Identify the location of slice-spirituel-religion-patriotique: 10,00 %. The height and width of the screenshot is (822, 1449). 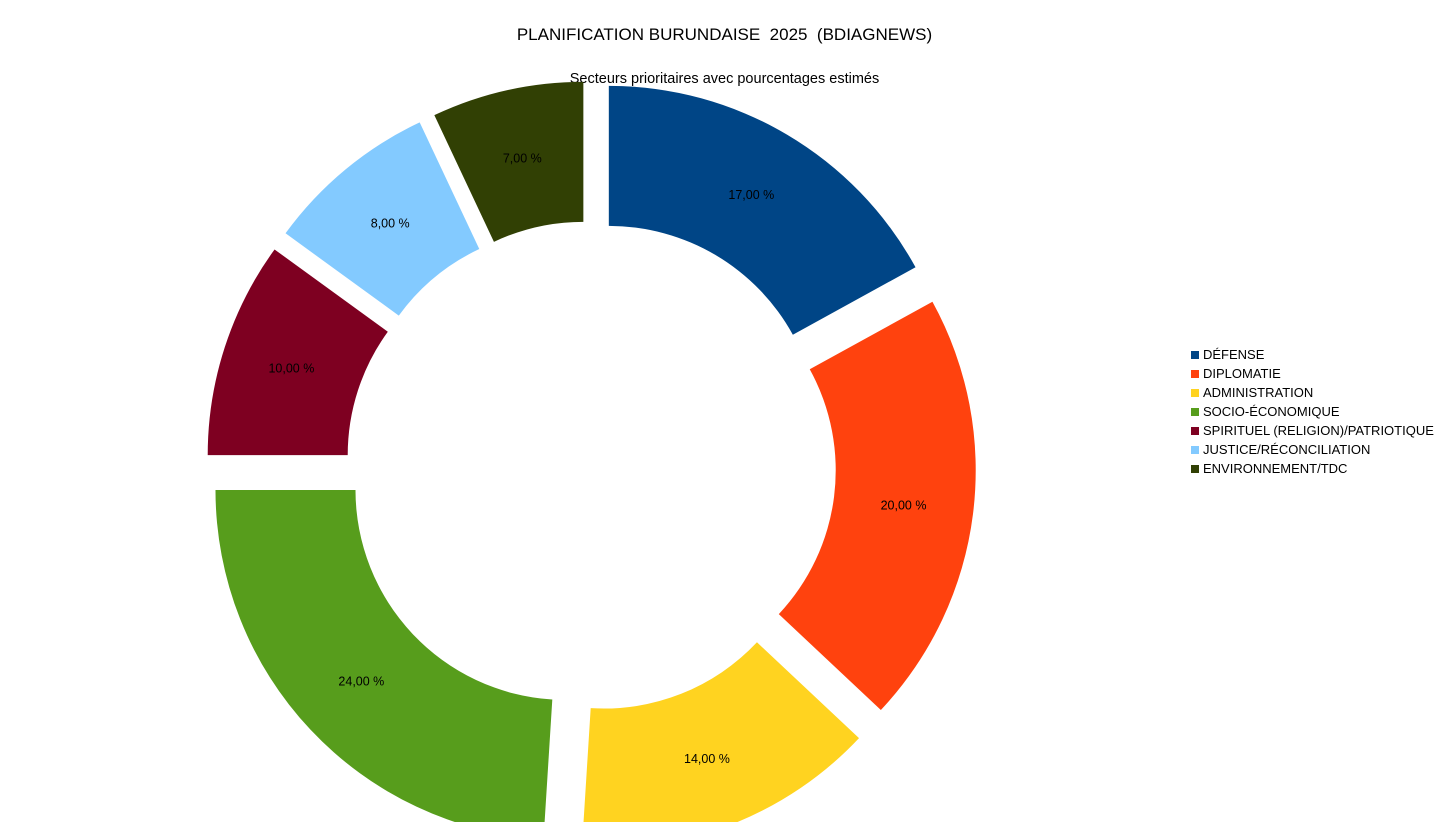
(297, 352).